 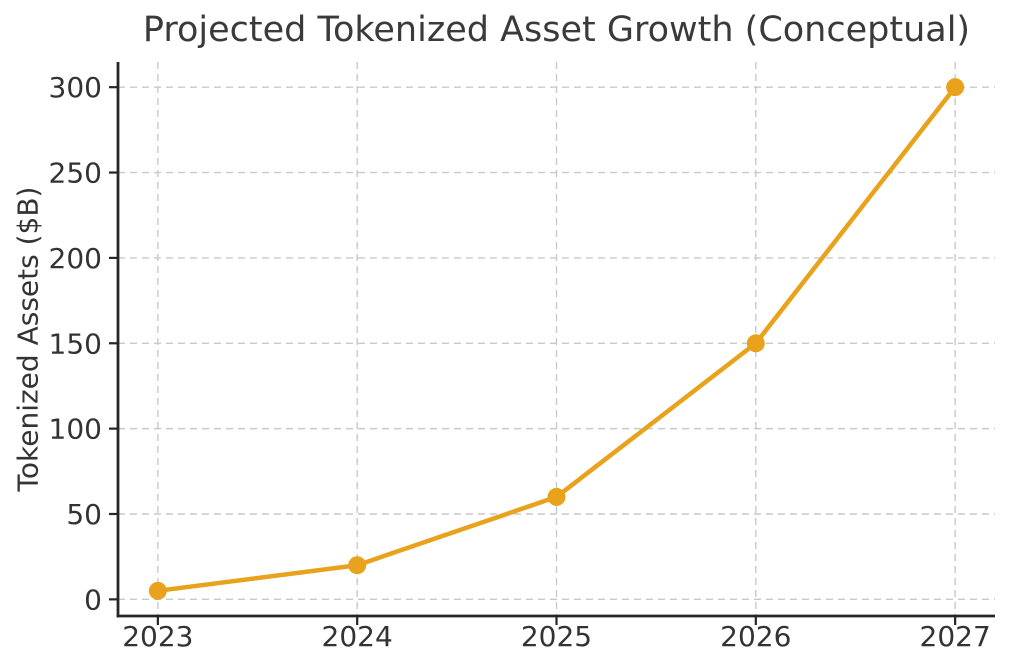 I want to click on y-tick-label: 0, so click(x=93, y=599).